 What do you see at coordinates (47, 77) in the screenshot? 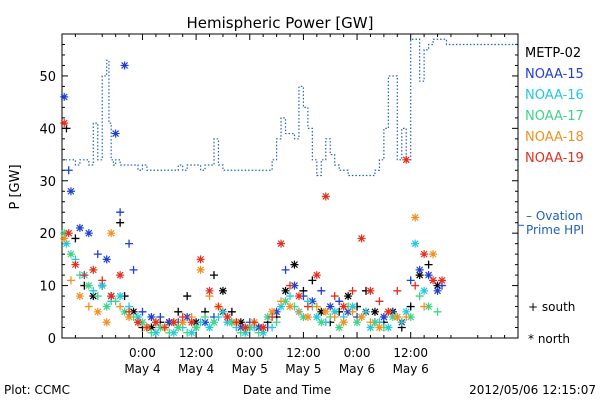
I see `y-tick-label: 50` at bounding box center [47, 77].